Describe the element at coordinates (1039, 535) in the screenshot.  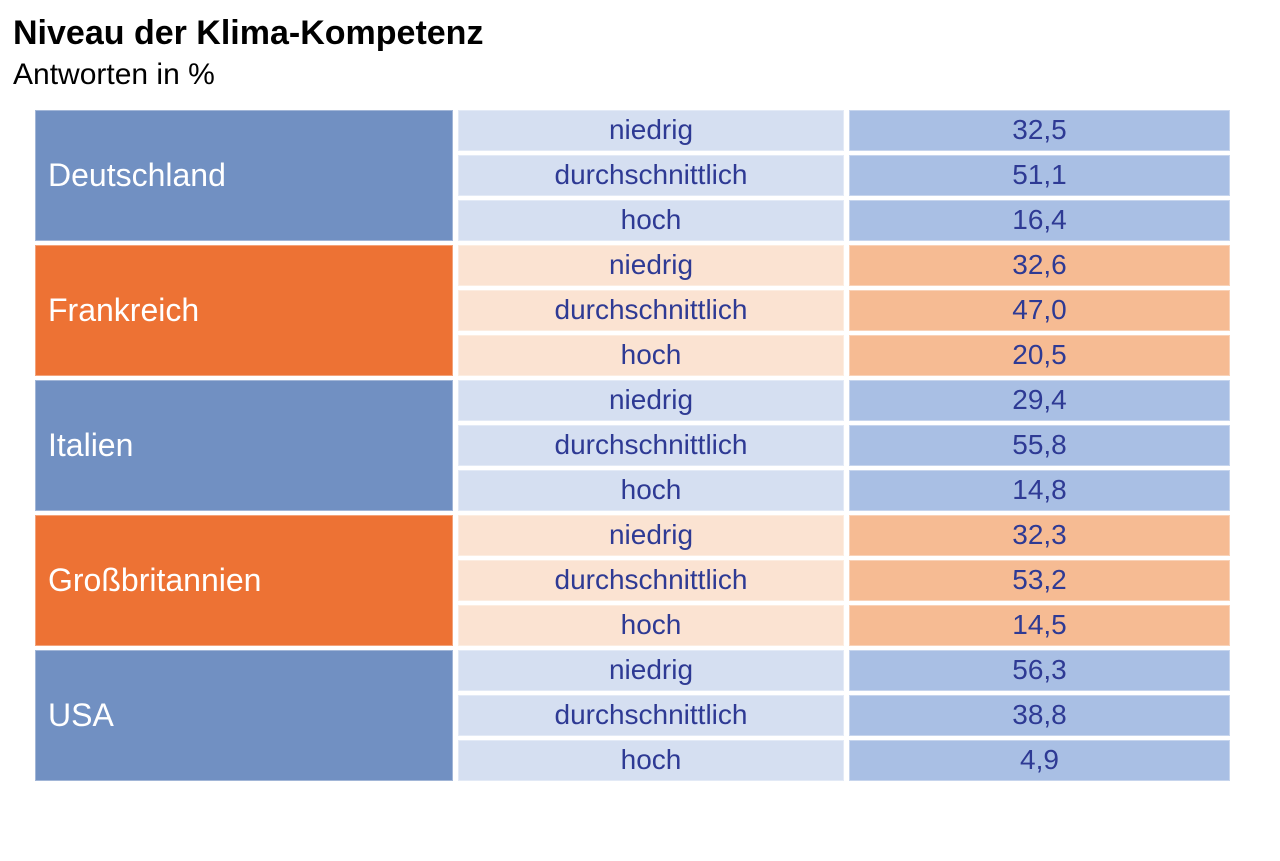
I see `value-cell: 32,3` at that location.